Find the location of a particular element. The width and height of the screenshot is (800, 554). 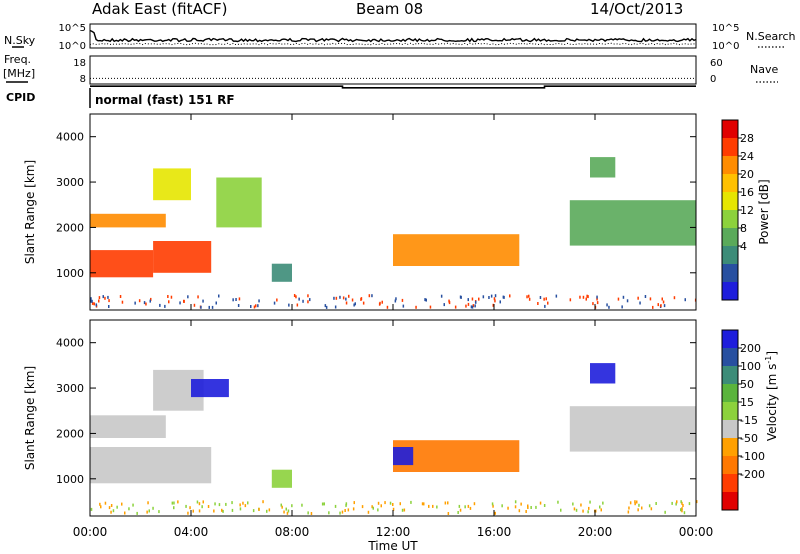

beam-label: Beam 08 is located at coordinates (389, 9).